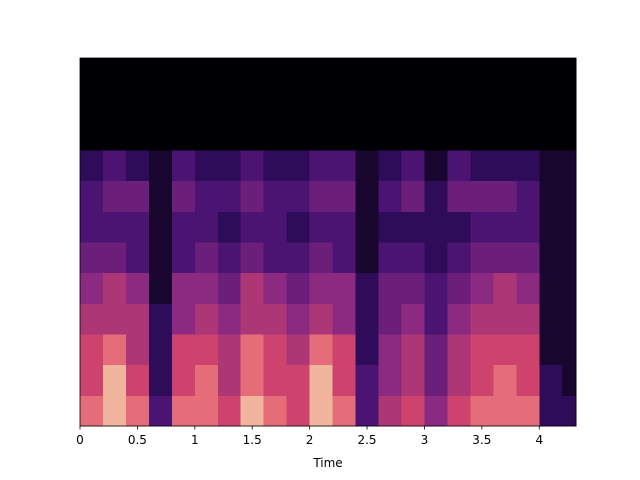 Image resolution: width=640 pixels, height=480 pixels. Describe the element at coordinates (137, 440) in the screenshot. I see `x-tick-label: 0.5` at that location.